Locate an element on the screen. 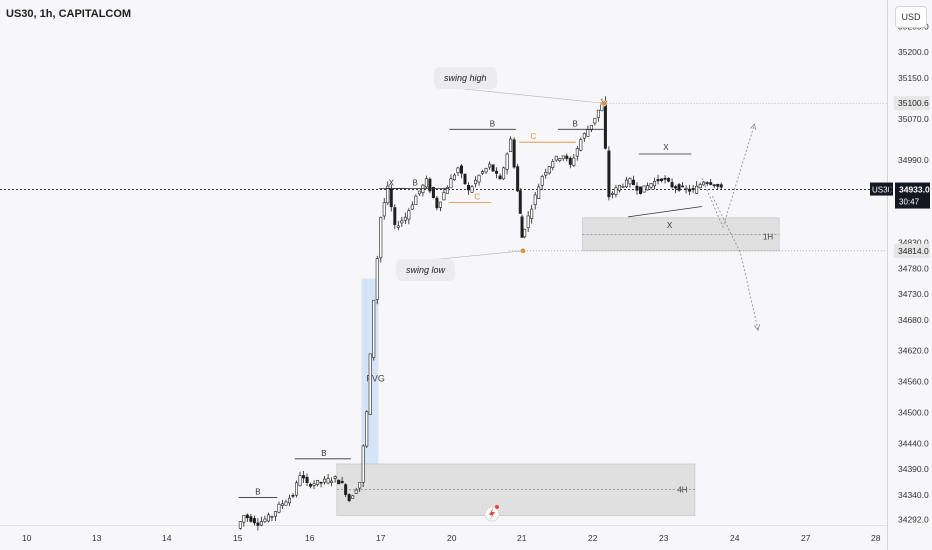  date-tick-label: 15 is located at coordinates (238, 538).